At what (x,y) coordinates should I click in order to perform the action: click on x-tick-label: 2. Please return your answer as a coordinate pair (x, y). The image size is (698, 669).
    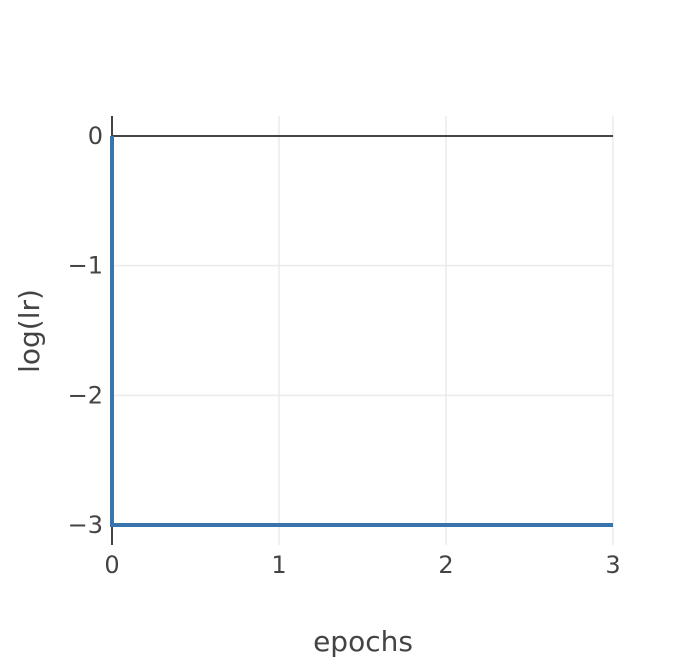
    Looking at the image, I should click on (445, 565).